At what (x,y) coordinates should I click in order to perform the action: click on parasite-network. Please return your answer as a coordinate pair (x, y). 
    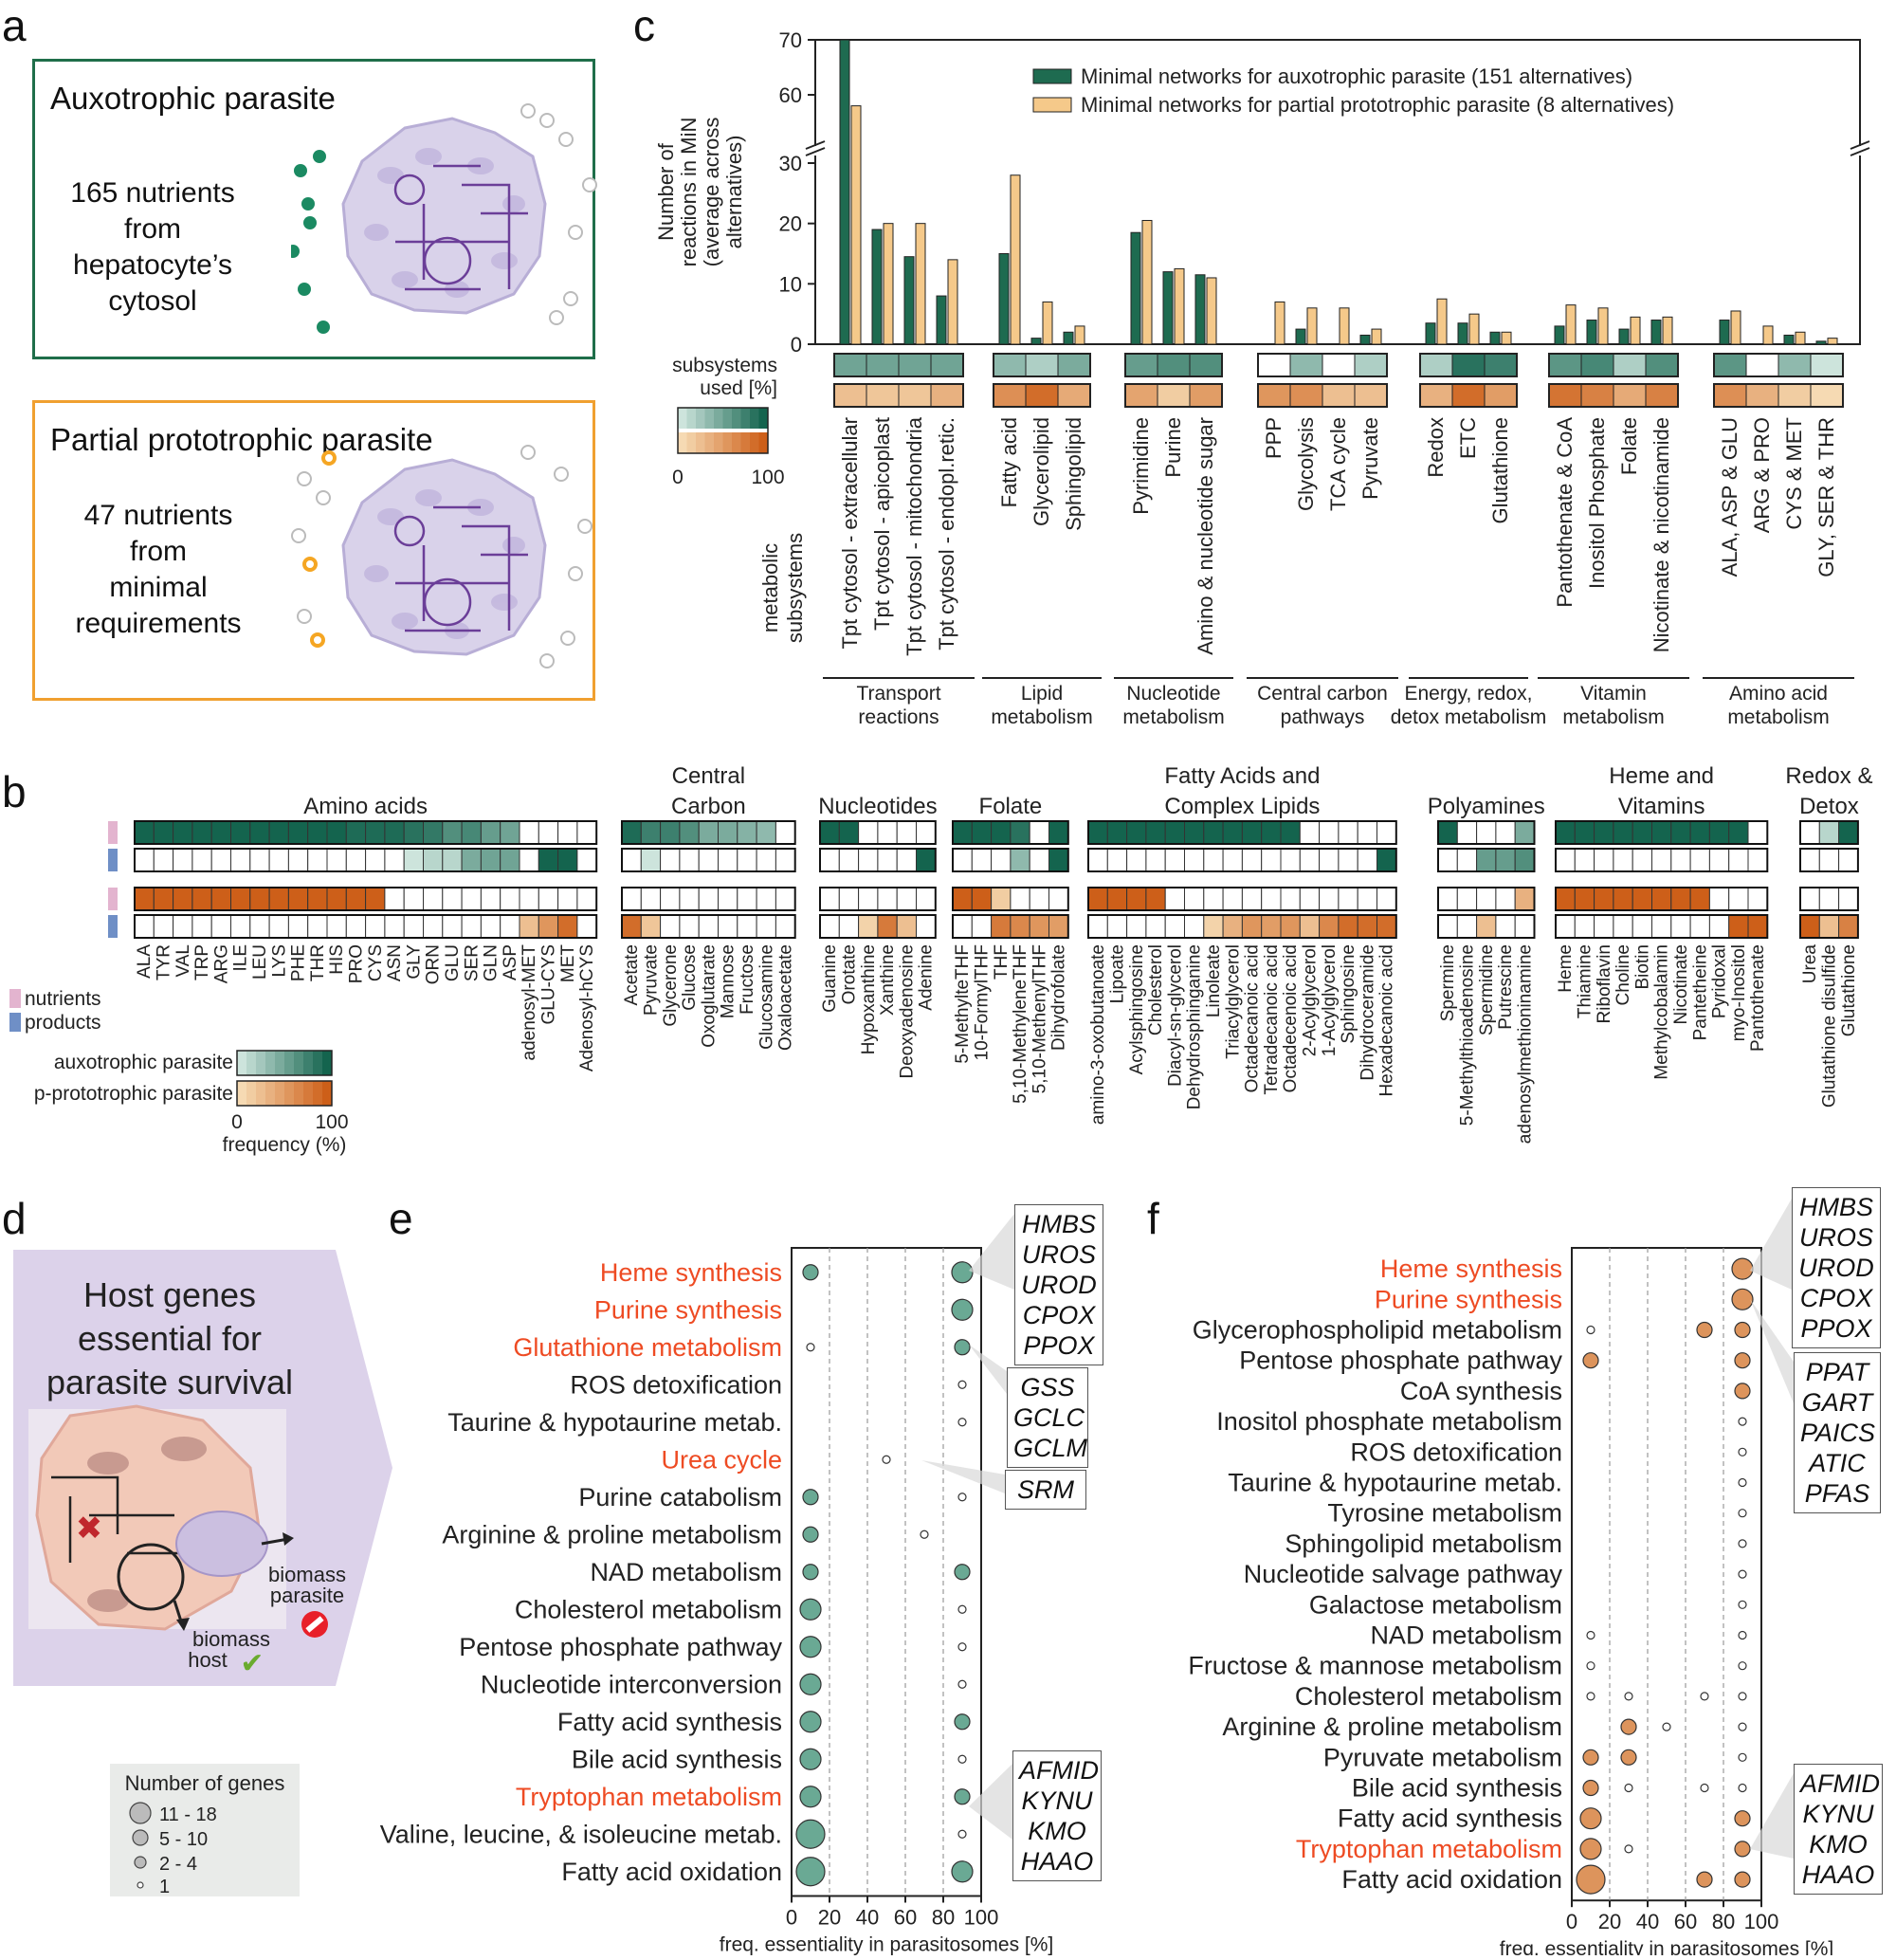
    Looking at the image, I should click on (460, 227).